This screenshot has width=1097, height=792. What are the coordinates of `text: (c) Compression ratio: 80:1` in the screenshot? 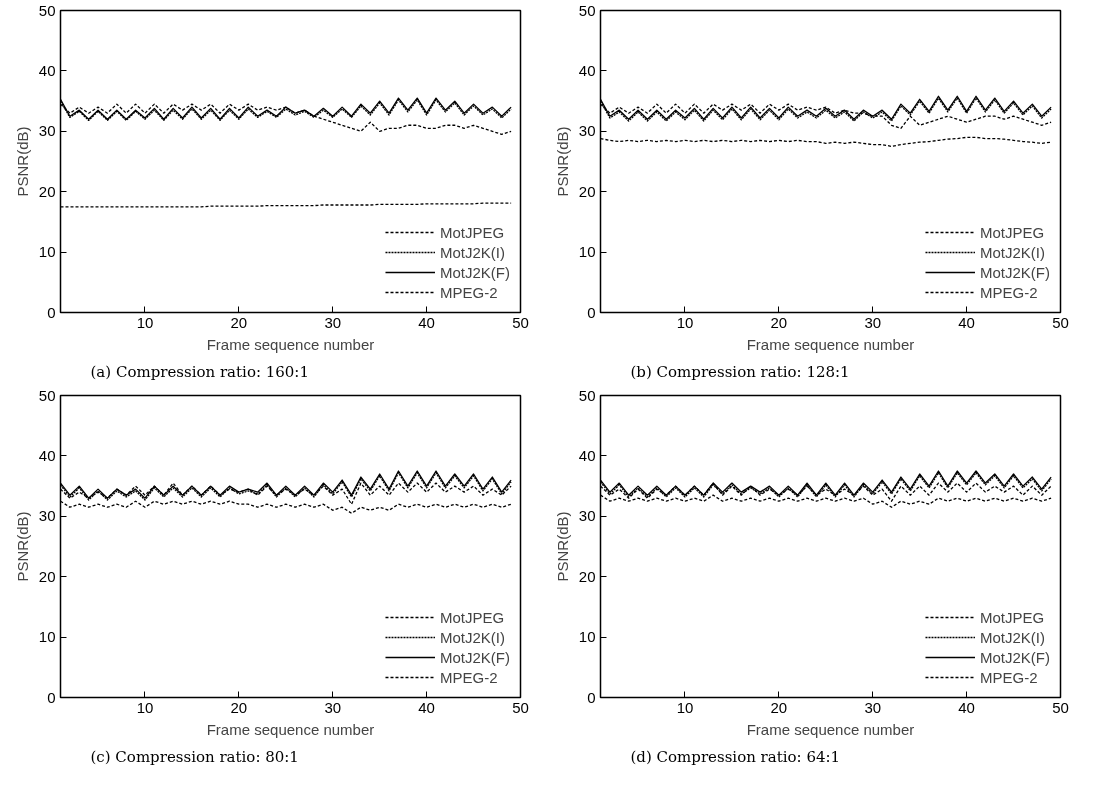 It's located at (194, 756).